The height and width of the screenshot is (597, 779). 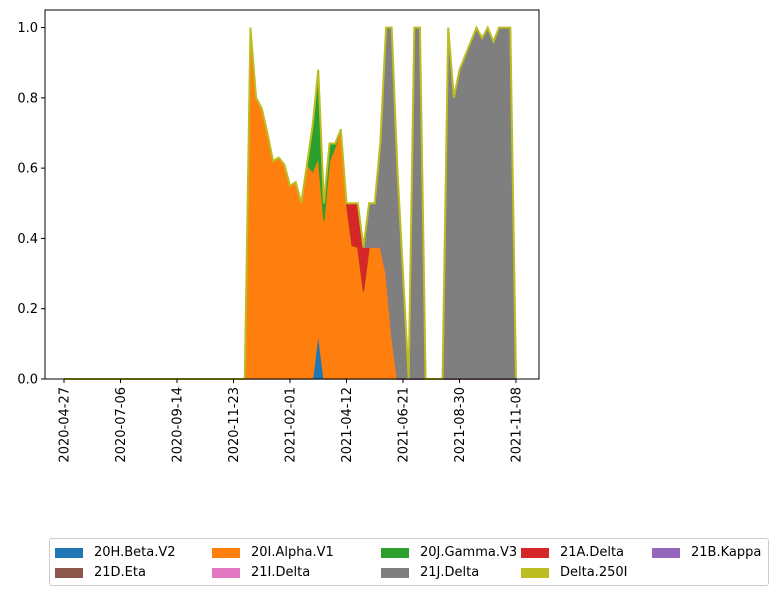 What do you see at coordinates (120, 572) in the screenshot?
I see `legend-label: 21D.Eta` at bounding box center [120, 572].